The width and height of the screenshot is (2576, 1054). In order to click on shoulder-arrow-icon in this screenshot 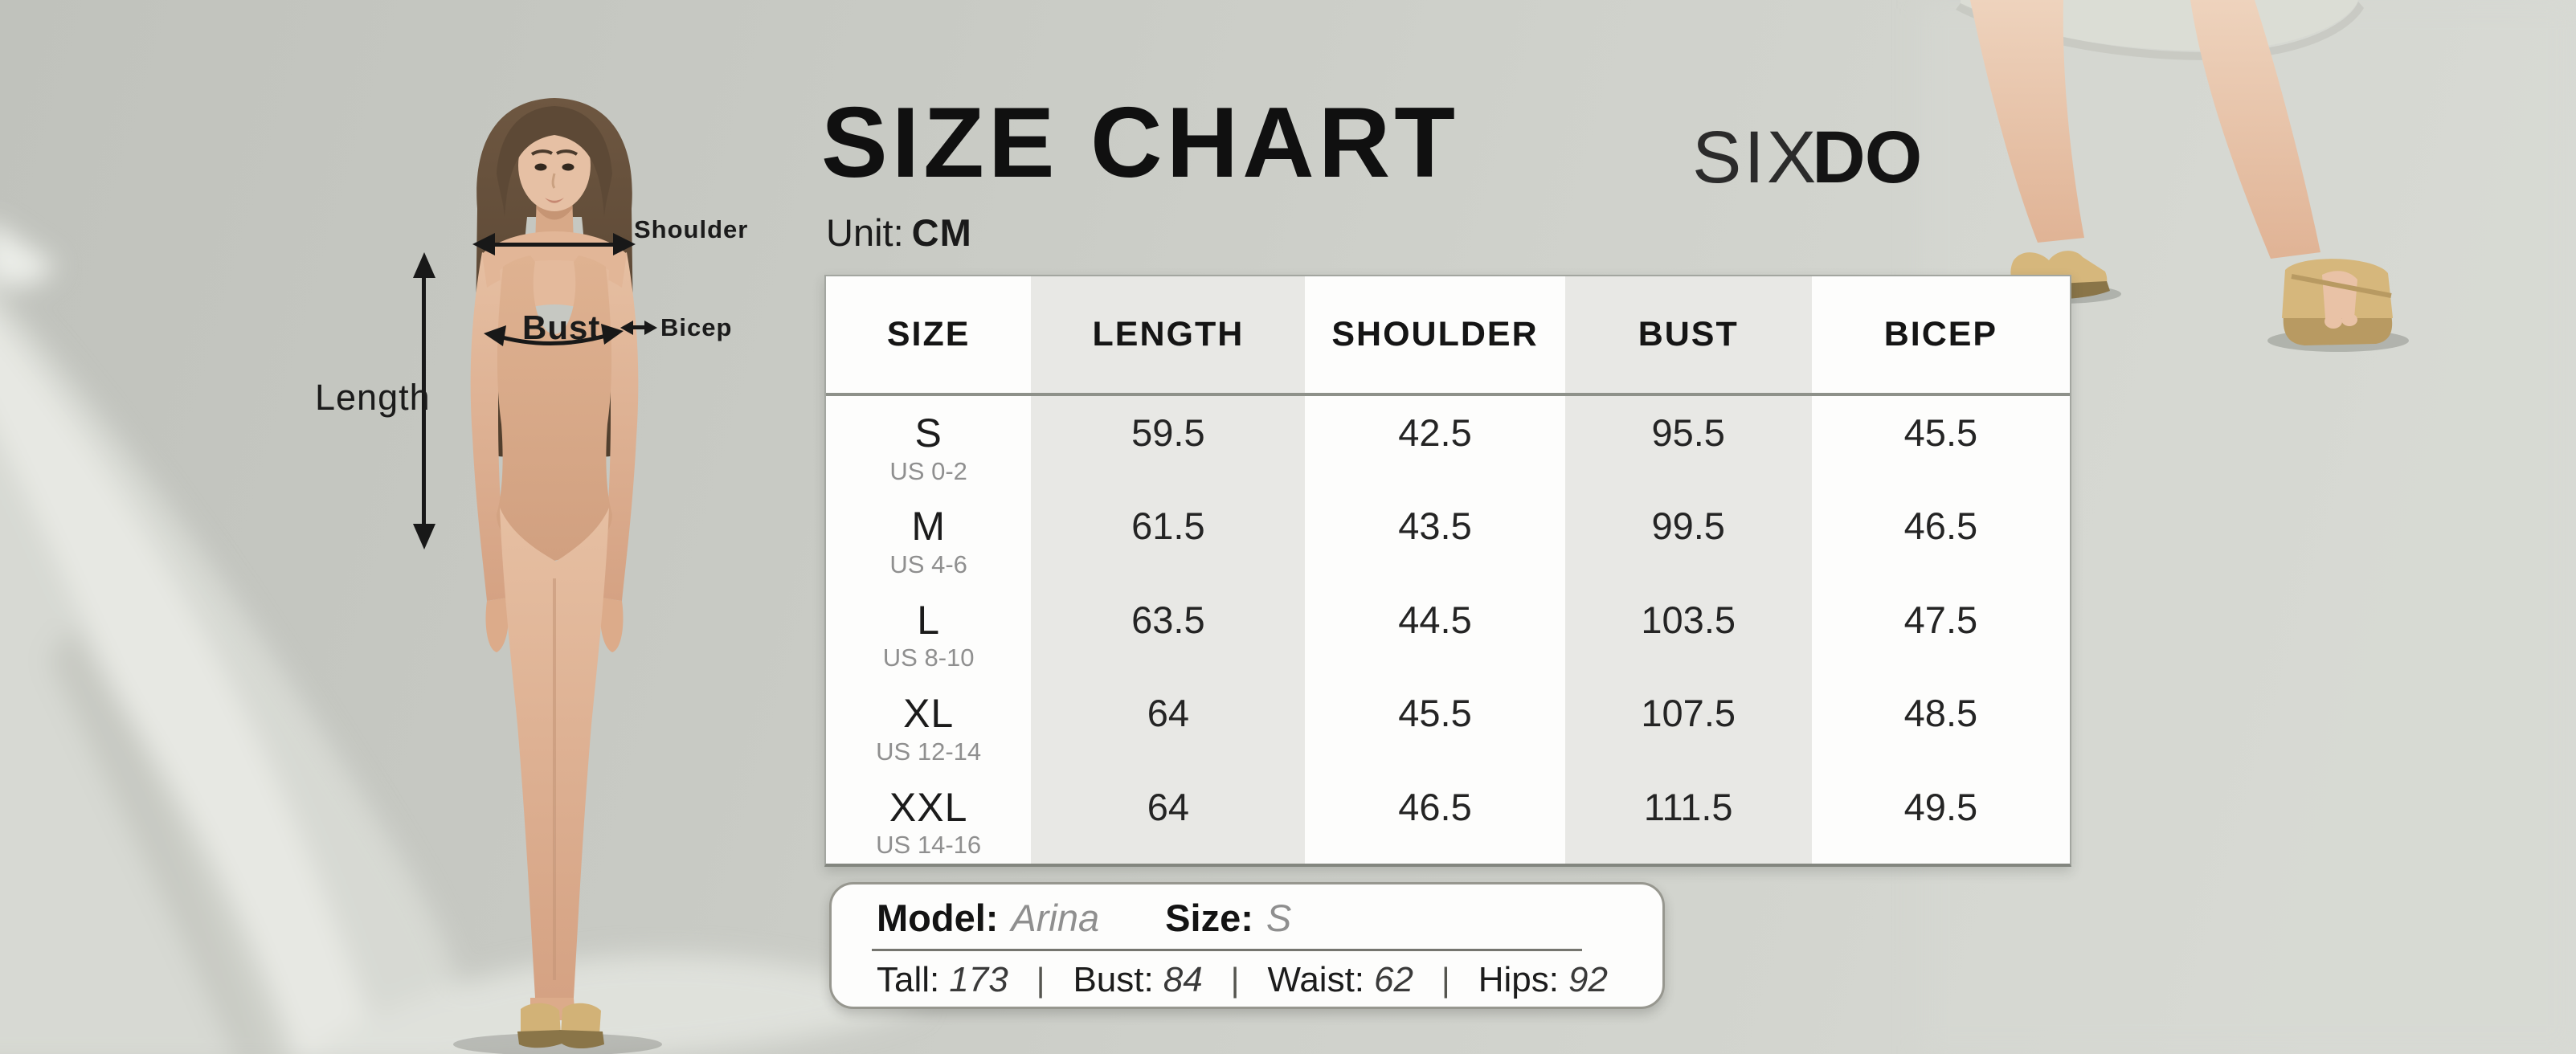, I will do `click(554, 244)`.